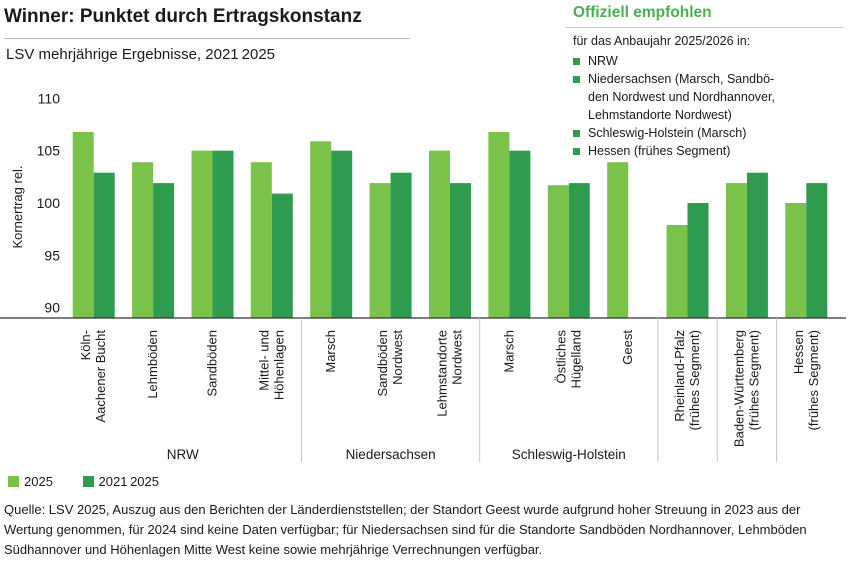  What do you see at coordinates (642, 12) in the screenshot?
I see `recommendation-title: Offiziell empfohlen` at bounding box center [642, 12].